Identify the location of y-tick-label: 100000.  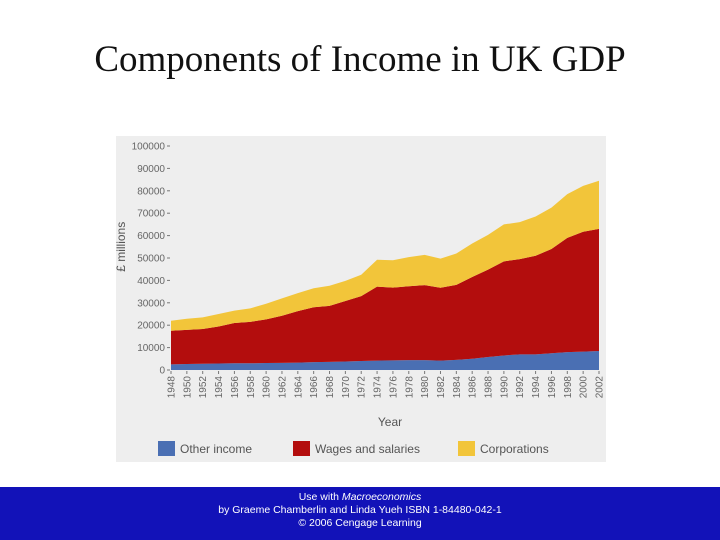
(149, 147).